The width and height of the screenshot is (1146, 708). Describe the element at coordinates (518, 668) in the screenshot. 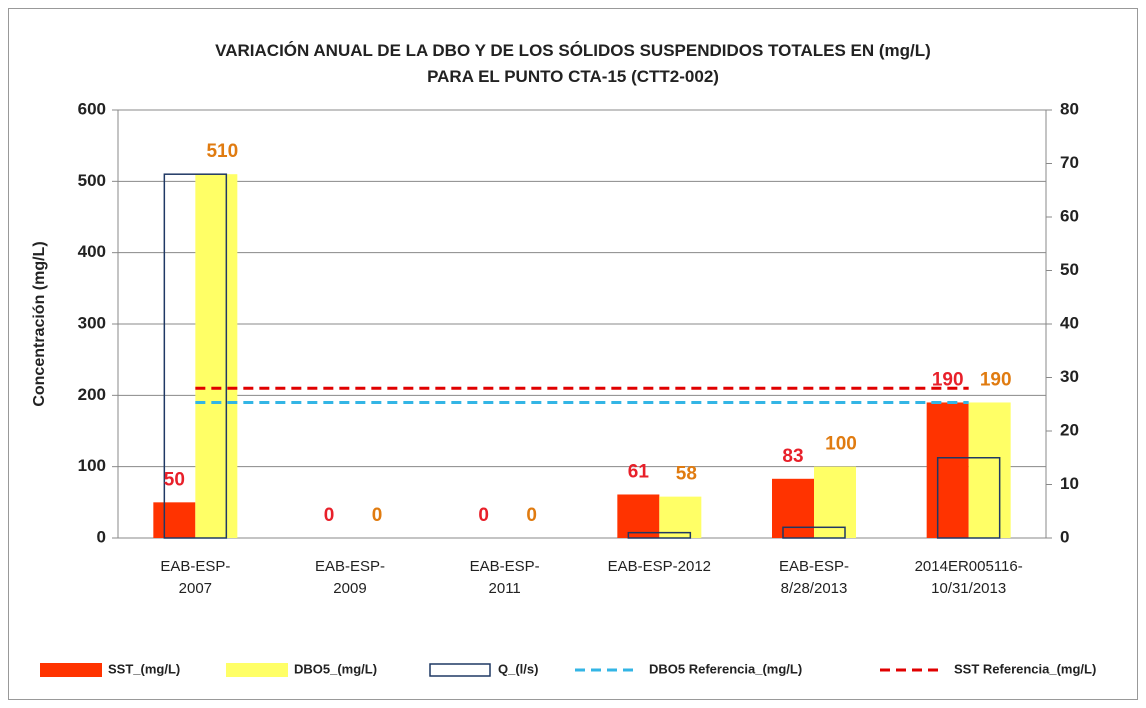

I see `legend-label: Q_(l/s)` at that location.